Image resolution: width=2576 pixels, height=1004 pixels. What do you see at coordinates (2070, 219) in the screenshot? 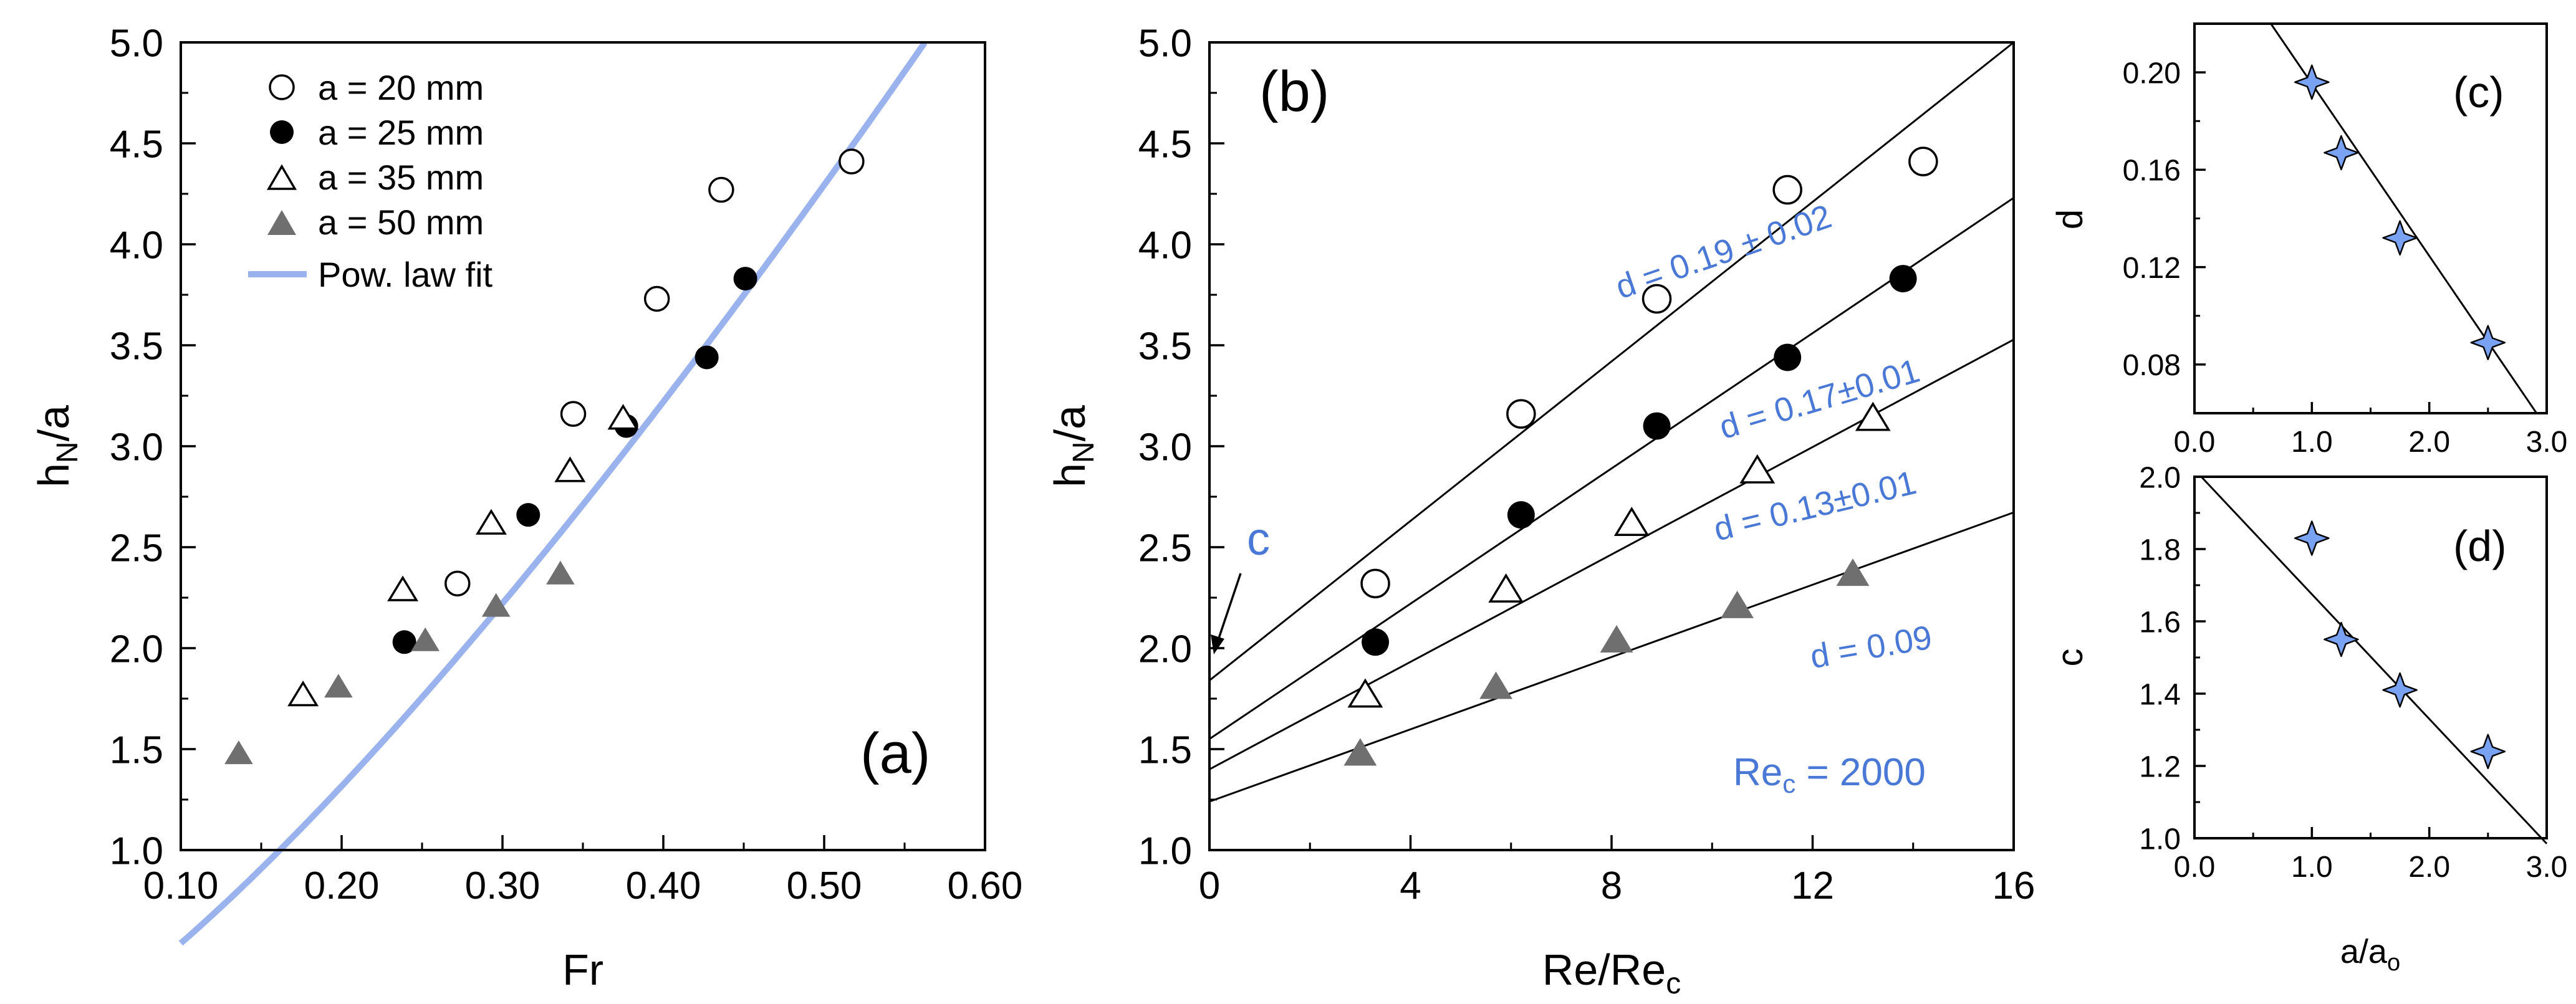
I see `c-y-axis-title: d` at bounding box center [2070, 219].